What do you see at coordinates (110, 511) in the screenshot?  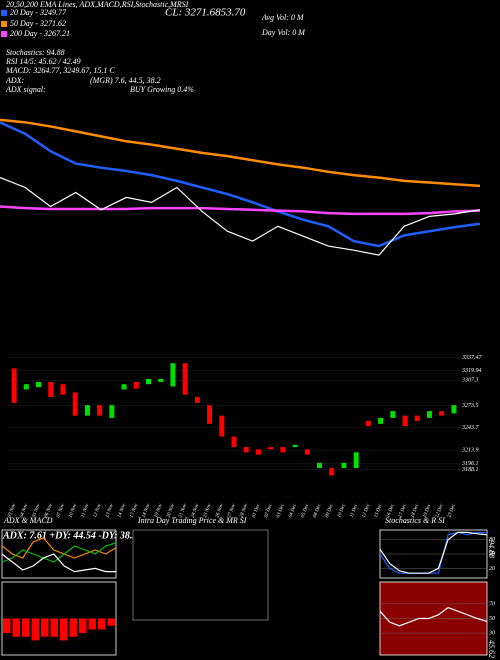 I see `x-tick-label: 13 Nov` at bounding box center [110, 511].